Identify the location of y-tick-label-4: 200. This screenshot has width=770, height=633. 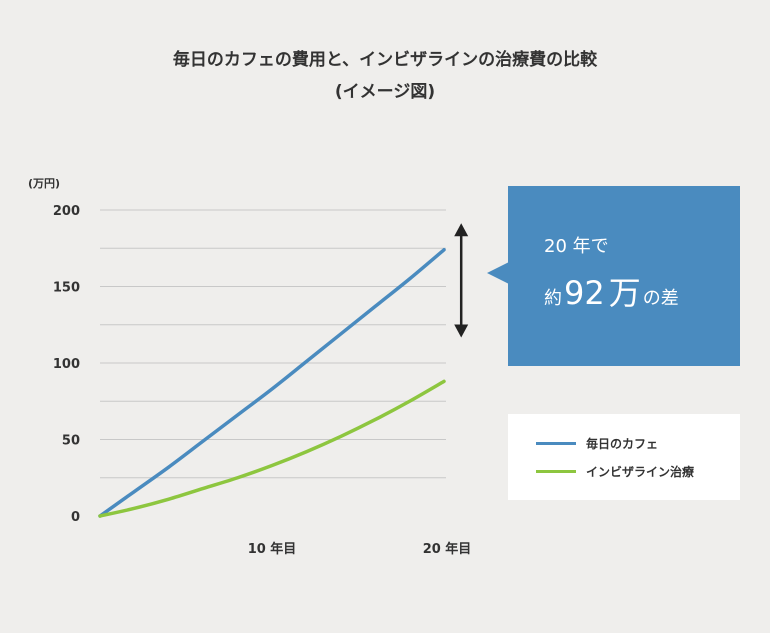
(66, 211).